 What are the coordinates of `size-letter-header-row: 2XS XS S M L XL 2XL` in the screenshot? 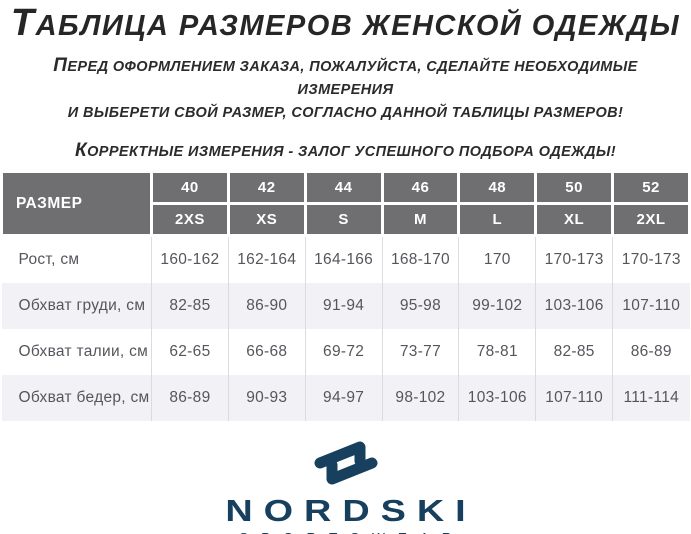 It's located at (346, 219).